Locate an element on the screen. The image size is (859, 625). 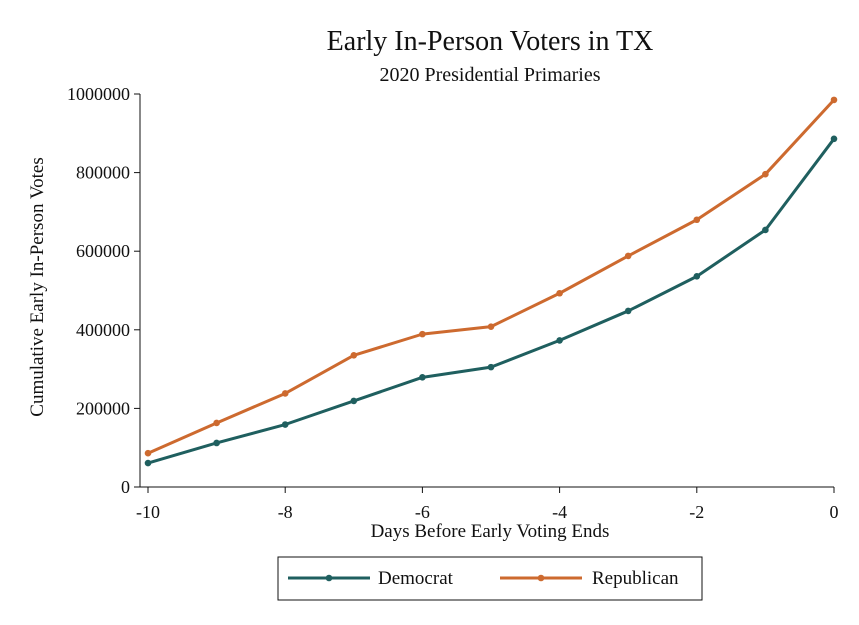
legend-republican-label: Republican is located at coordinates (635, 578).